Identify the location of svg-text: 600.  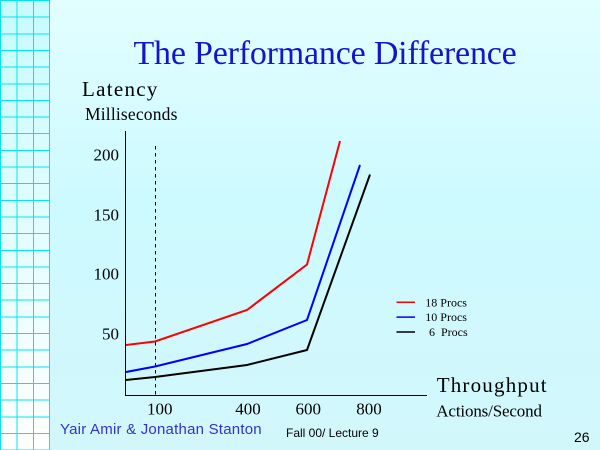
(309, 409).